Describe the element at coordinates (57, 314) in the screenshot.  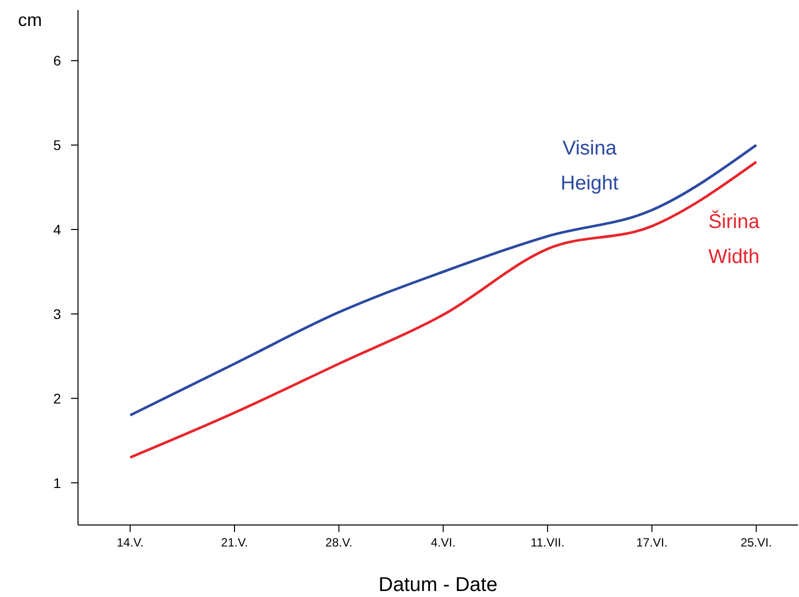
I see `y-tick-label: 3` at that location.